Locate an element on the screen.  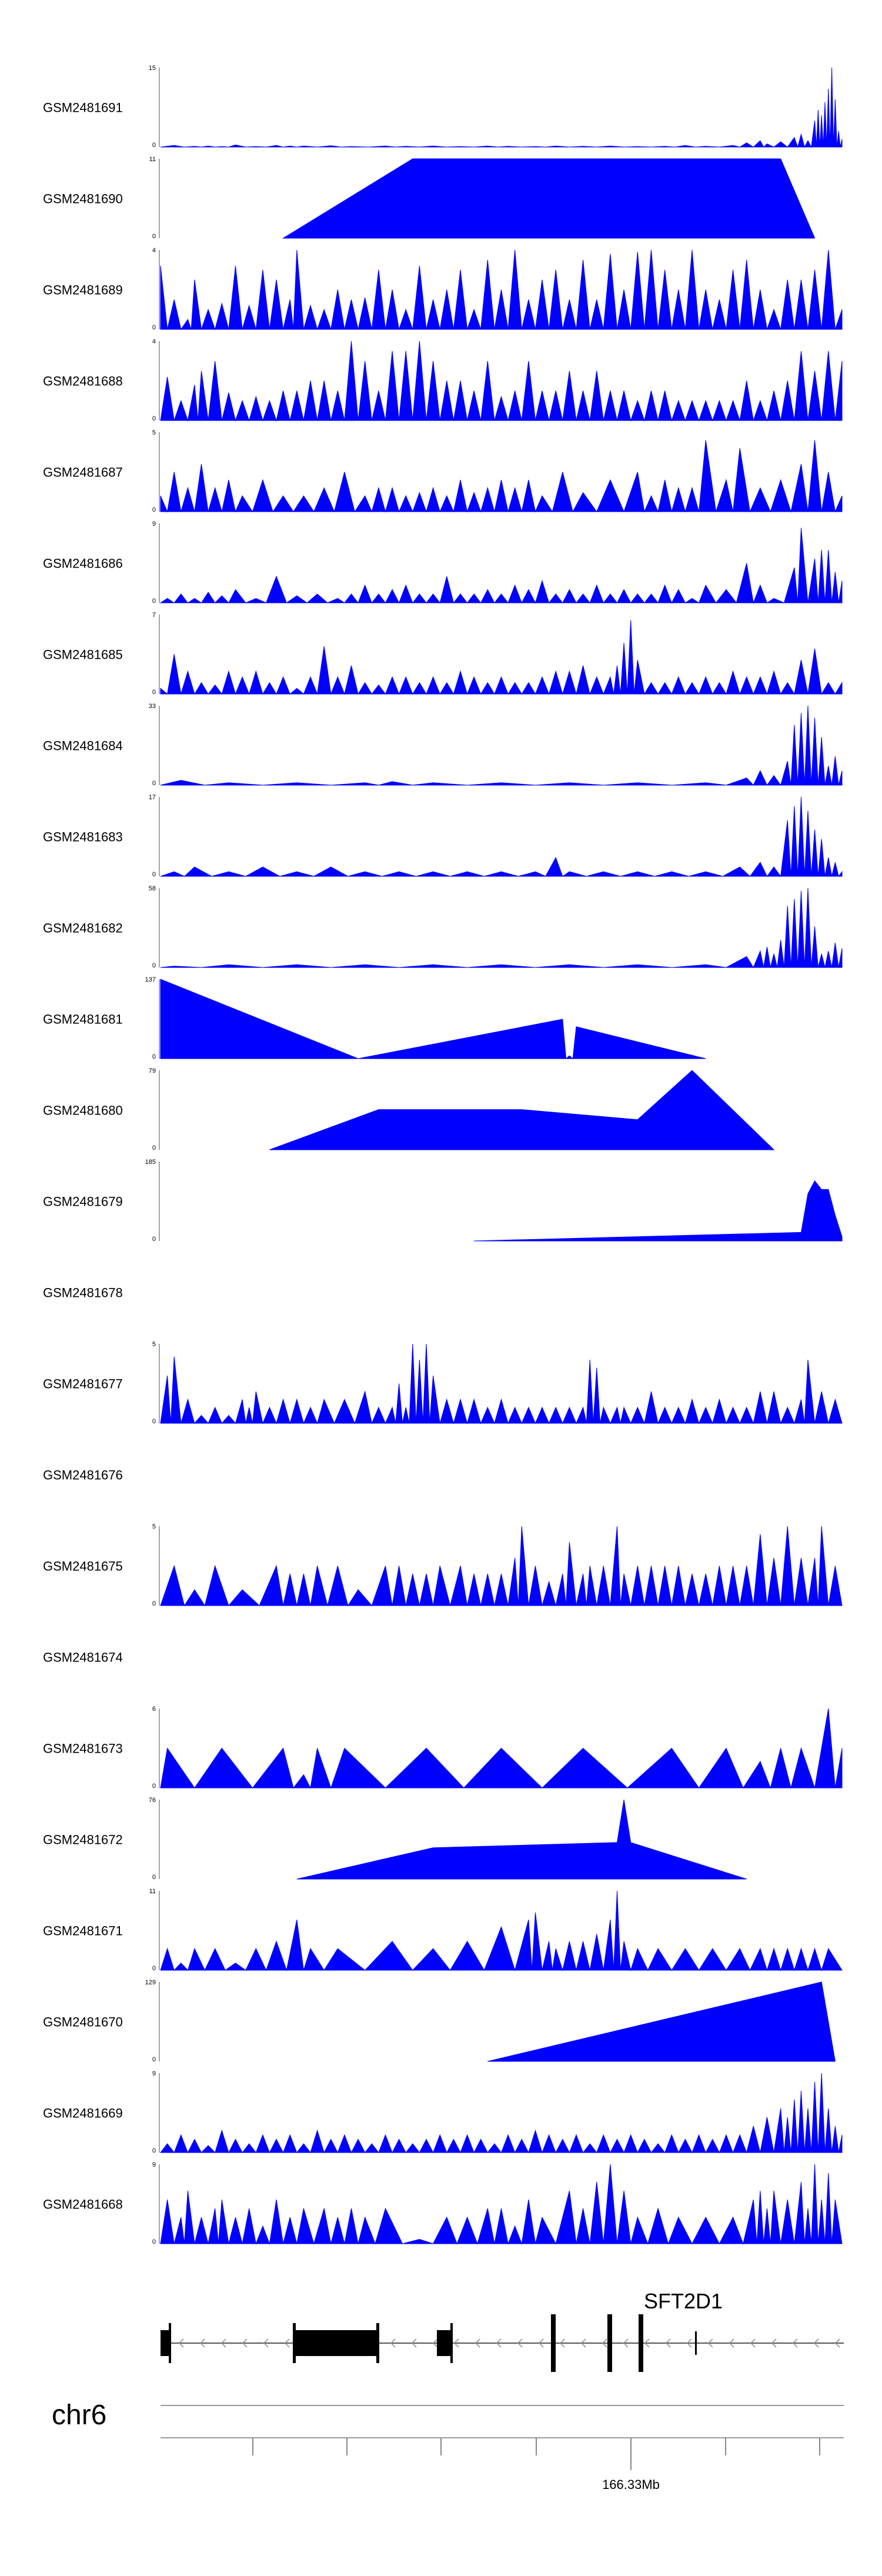
track-GSM2481671: GSM2481671 11 0 is located at coordinates (443, 1930).